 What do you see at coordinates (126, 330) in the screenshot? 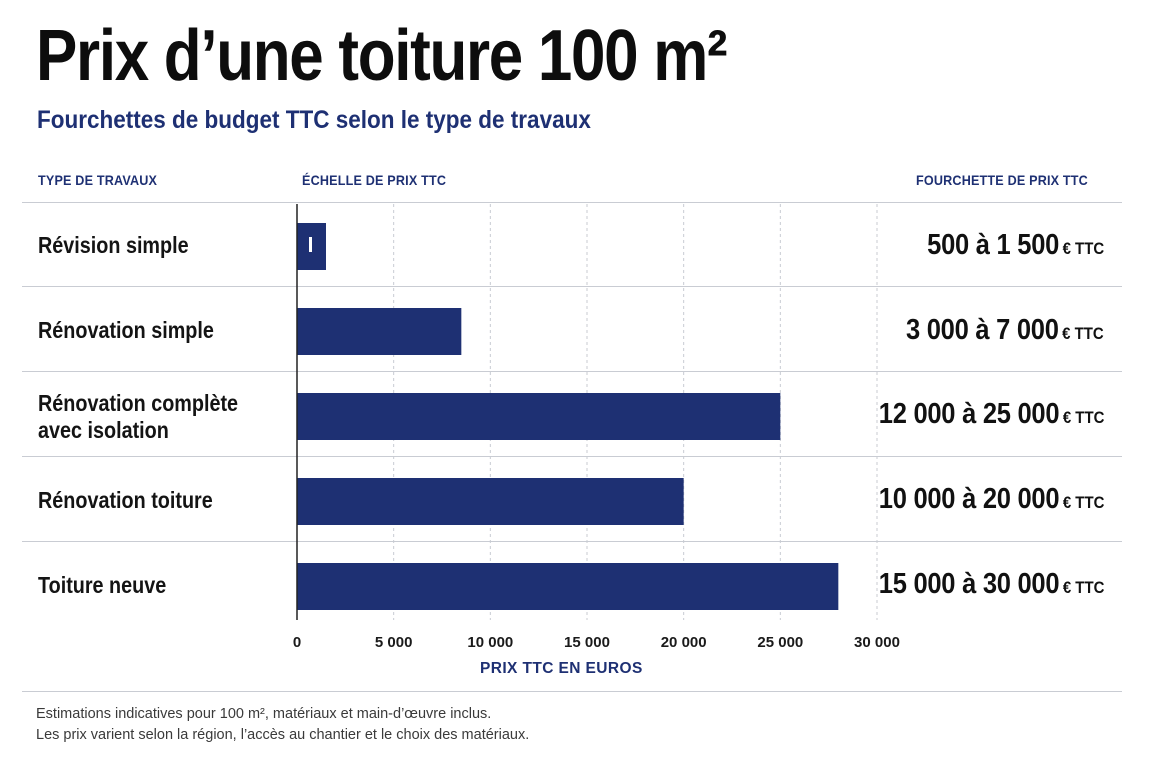
I see `row-label-renovation-simple: Rénovation simple` at bounding box center [126, 330].